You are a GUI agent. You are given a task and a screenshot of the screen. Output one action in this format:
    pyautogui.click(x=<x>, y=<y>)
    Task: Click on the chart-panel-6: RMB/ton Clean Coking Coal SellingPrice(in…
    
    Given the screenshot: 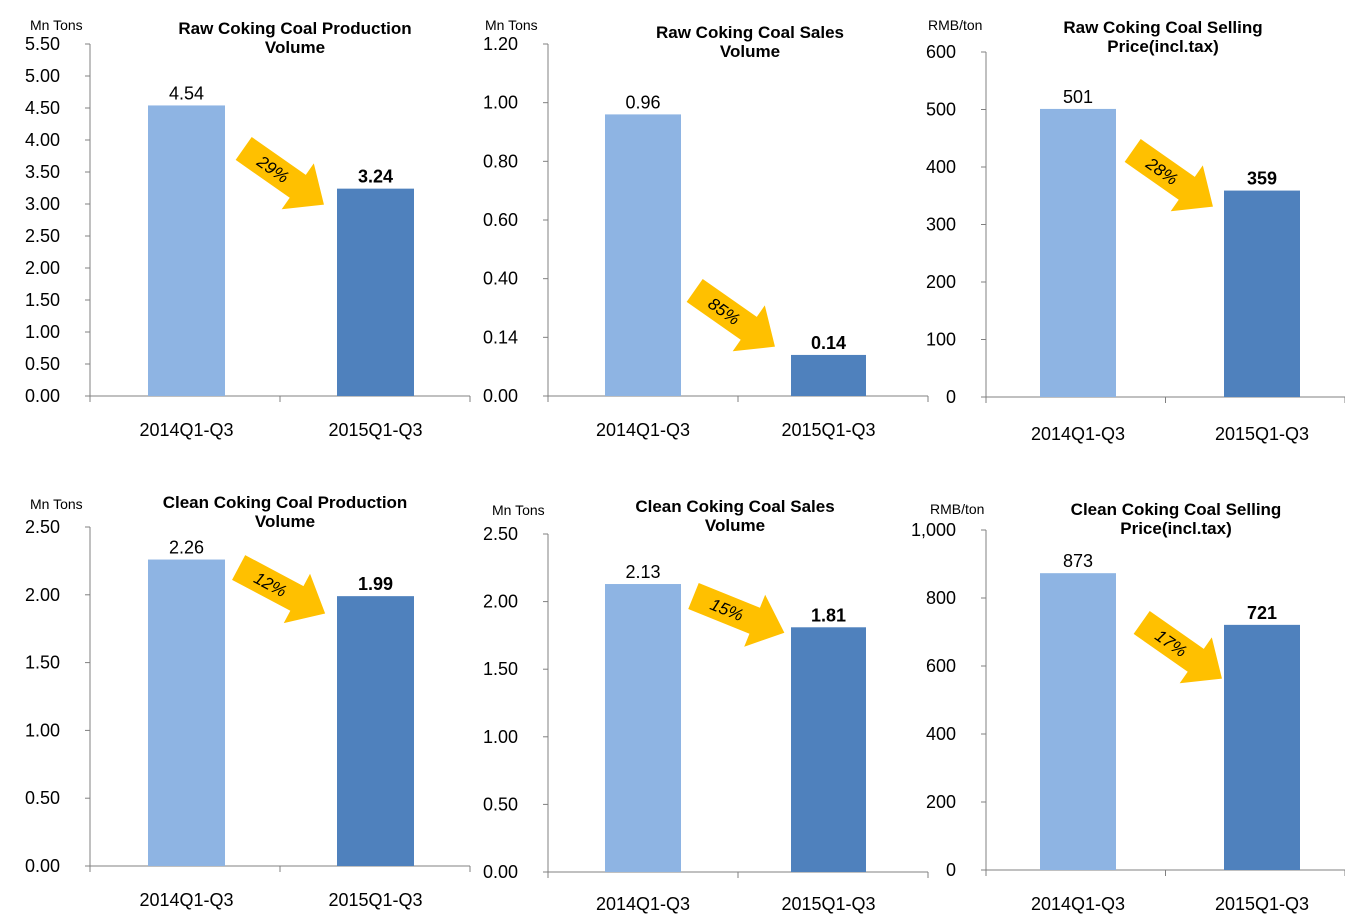 What is the action you would take?
    pyautogui.click(x=1128, y=707)
    